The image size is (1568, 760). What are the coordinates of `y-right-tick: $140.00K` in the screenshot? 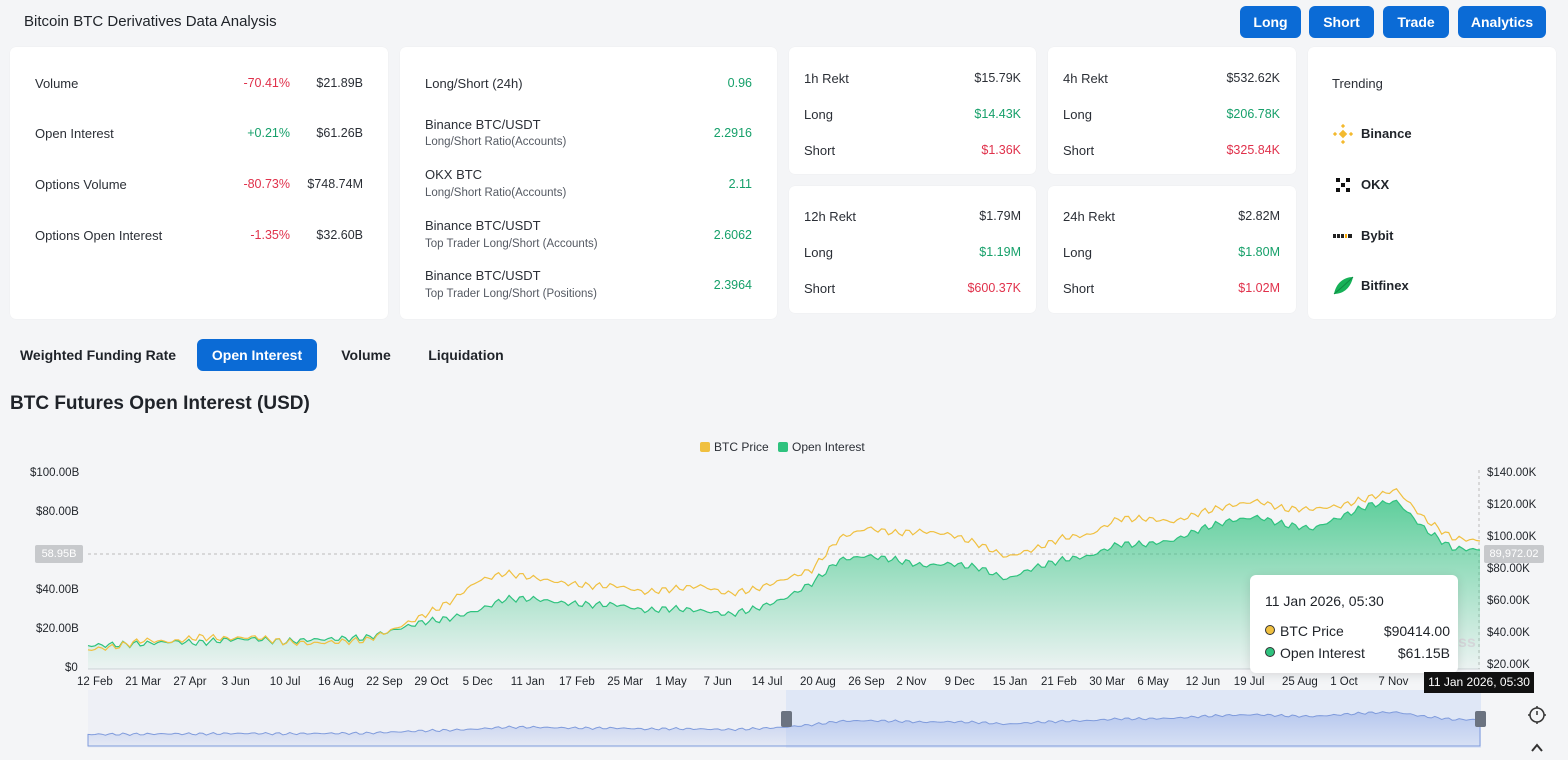 It's located at (1512, 473).